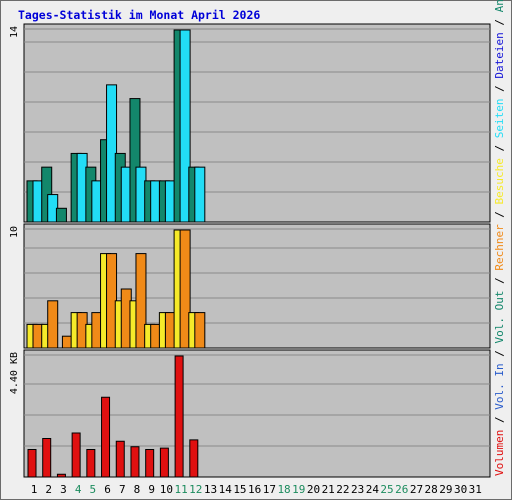  Describe the element at coordinates (34, 489) in the screenshot. I see `x-tick-label-1: 1` at that location.